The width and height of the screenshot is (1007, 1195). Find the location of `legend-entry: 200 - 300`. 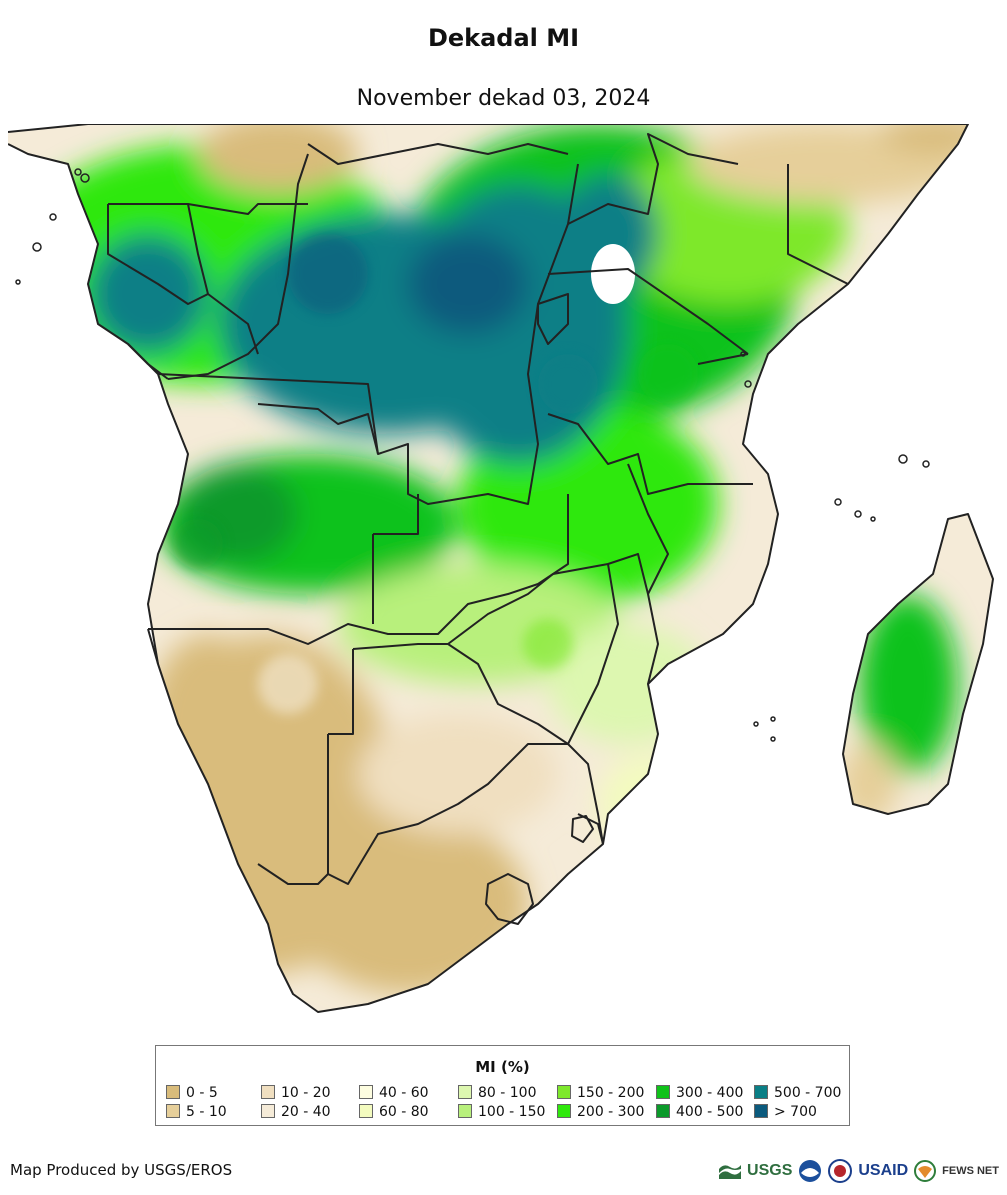

legend-entry: 200 - 300 is located at coordinates (600, 1112).